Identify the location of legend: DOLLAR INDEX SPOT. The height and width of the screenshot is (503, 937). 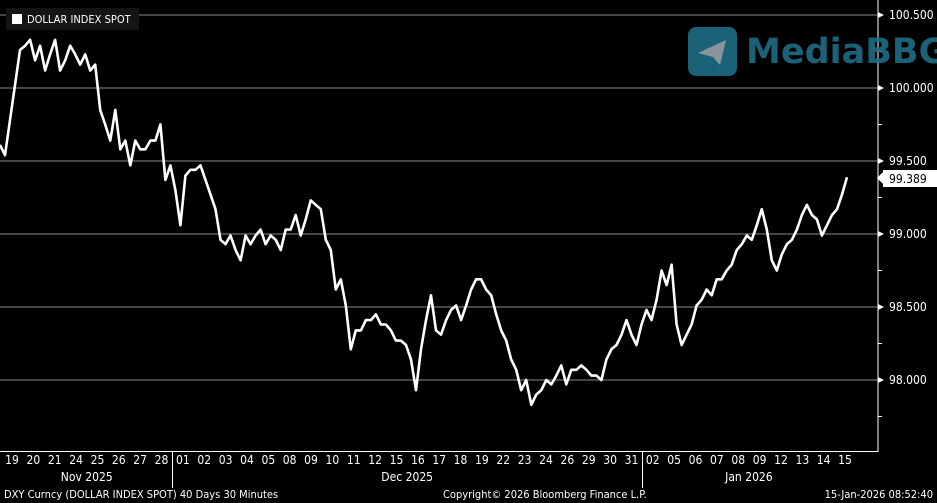
(72, 19).